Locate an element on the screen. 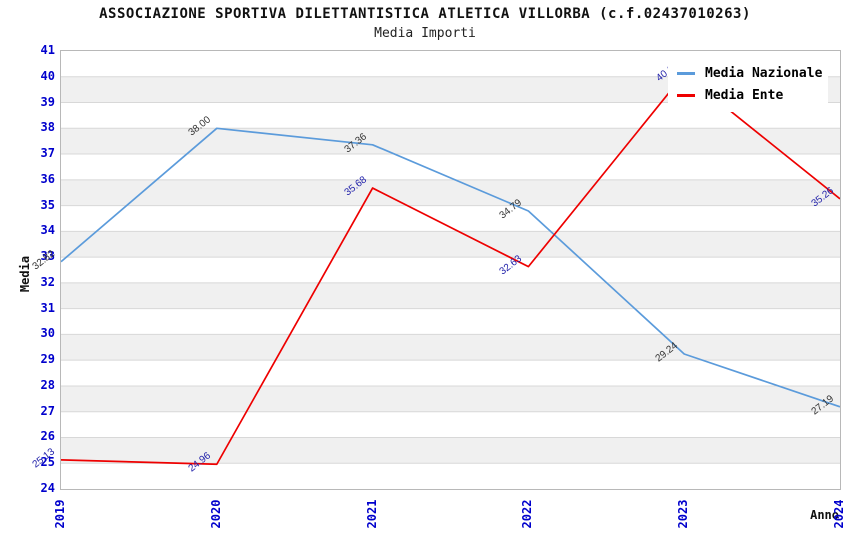 This screenshot has height=550, width=850. y-axis-title: Media is located at coordinates (25, 274).